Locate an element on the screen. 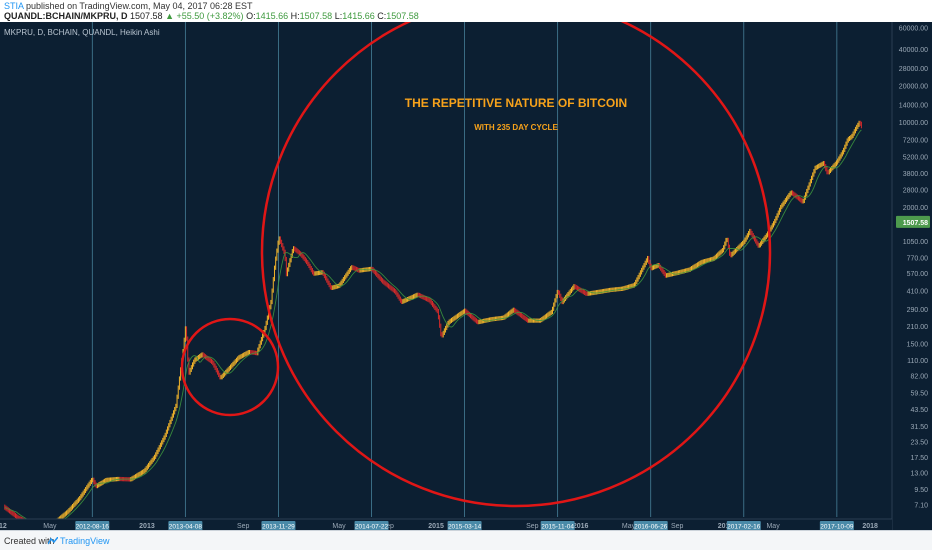 This screenshot has height=550, width=932. price-tick-label: 13.00 is located at coordinates (919, 473).